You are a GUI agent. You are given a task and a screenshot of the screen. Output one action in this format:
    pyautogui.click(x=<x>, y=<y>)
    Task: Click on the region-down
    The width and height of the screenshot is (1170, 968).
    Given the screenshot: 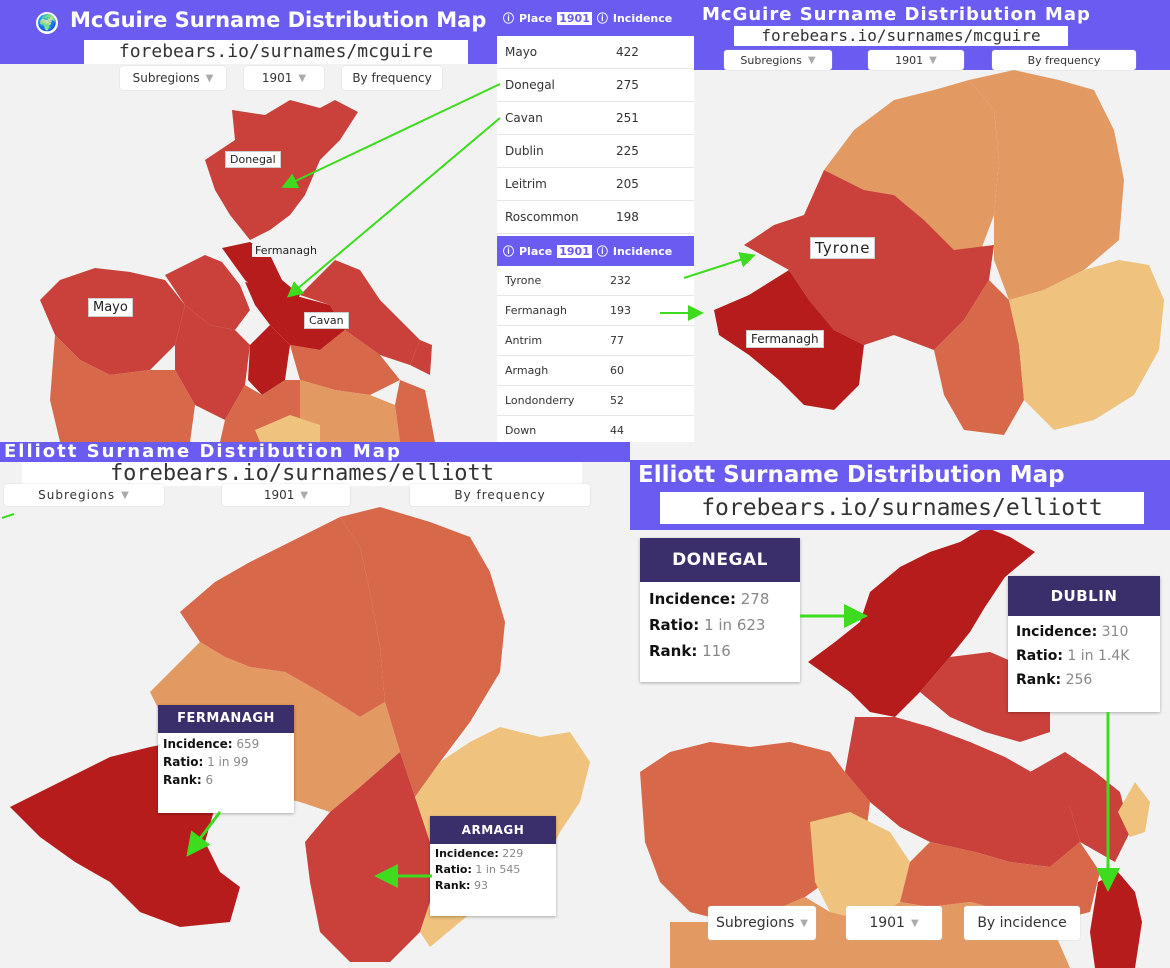 What is the action you would take?
    pyautogui.click(x=1086, y=345)
    